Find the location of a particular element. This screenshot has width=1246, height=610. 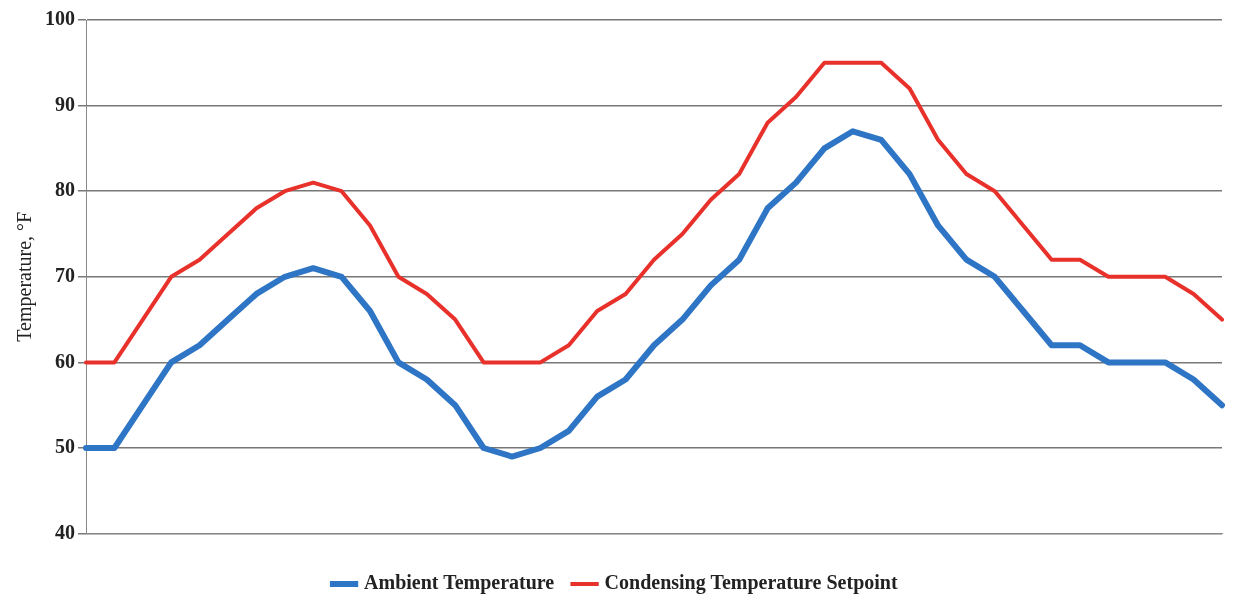

y-tick-label: 70 is located at coordinates (65, 274).